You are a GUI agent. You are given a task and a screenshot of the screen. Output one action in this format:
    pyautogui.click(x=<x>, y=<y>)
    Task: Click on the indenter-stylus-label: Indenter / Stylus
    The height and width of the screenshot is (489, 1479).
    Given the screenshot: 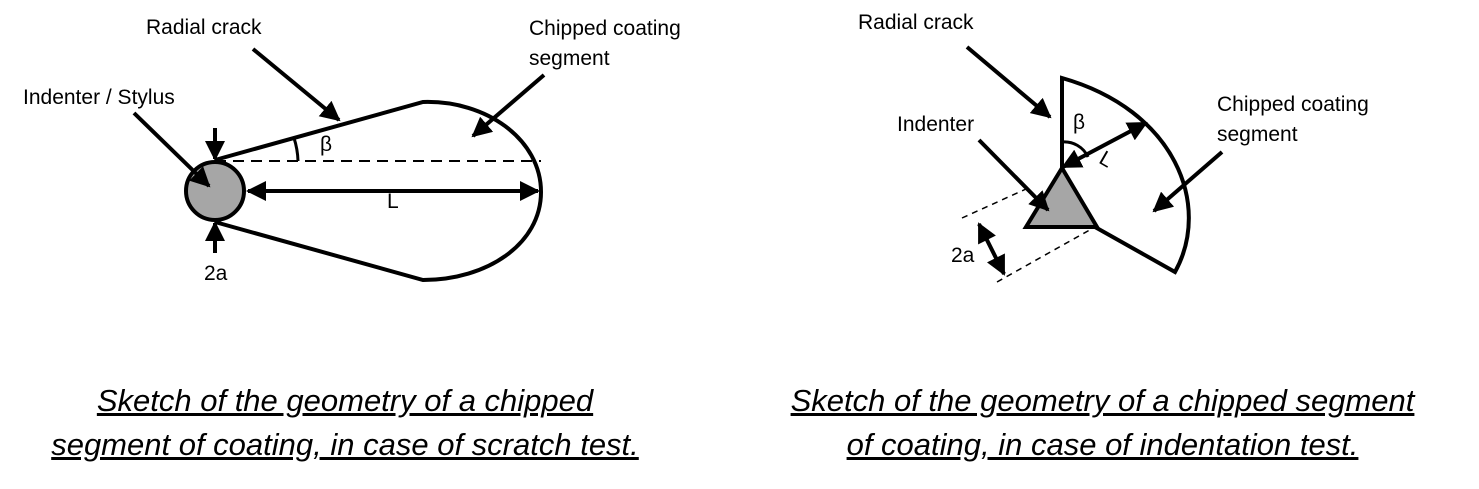 What is the action you would take?
    pyautogui.click(x=99, y=97)
    